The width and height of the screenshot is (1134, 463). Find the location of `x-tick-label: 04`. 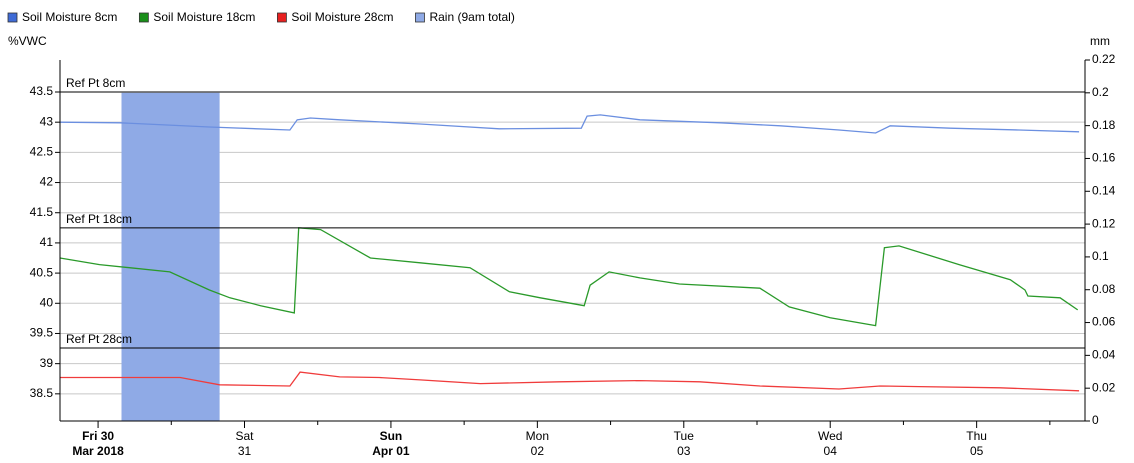

x-tick-label: 04 is located at coordinates (831, 451).